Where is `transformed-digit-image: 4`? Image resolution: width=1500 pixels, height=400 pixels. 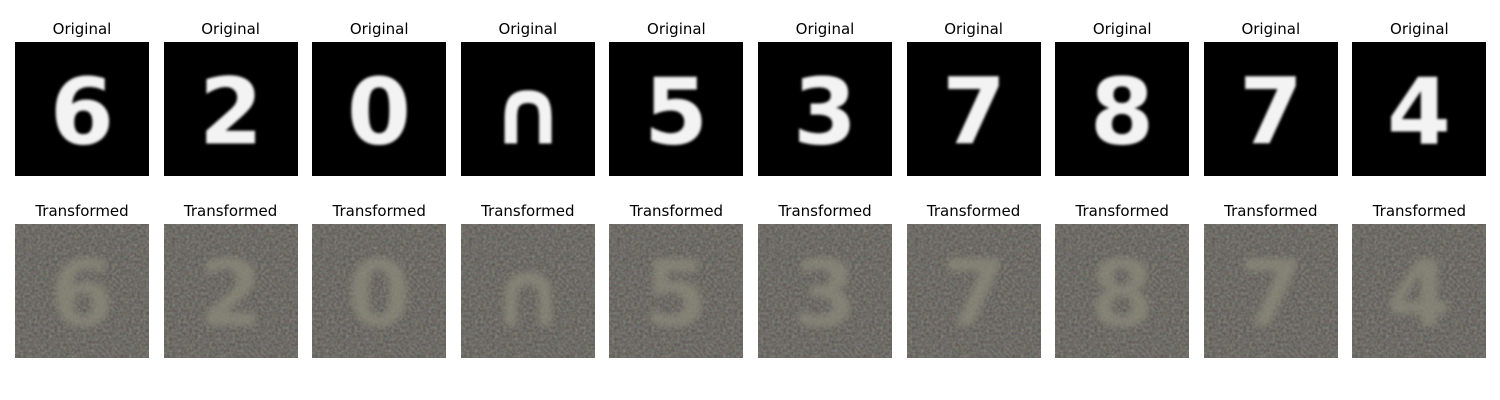 transformed-digit-image: 4 is located at coordinates (1419, 291).